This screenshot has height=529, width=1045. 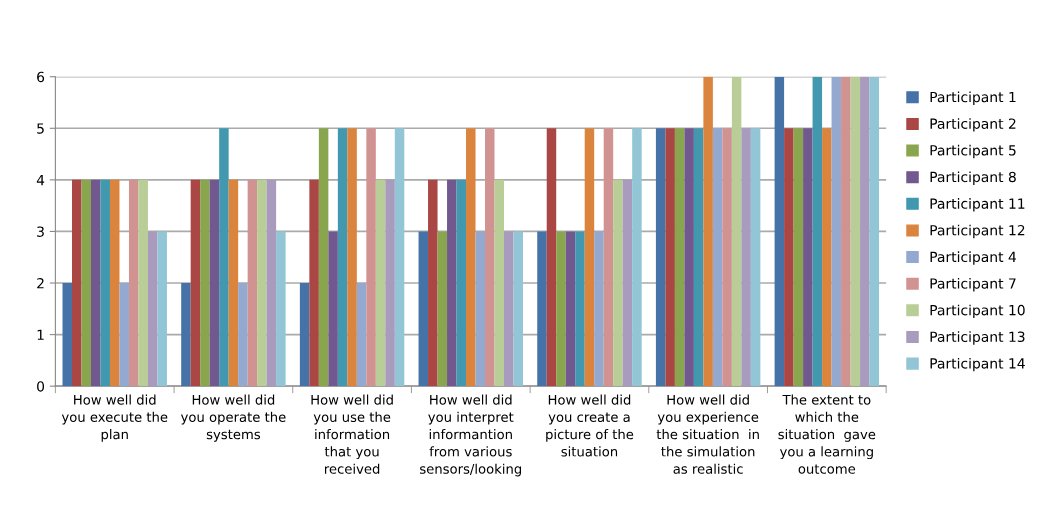 I want to click on x-tick-label: The extent to which the situation gave you a learning outcome, so click(x=827, y=434).